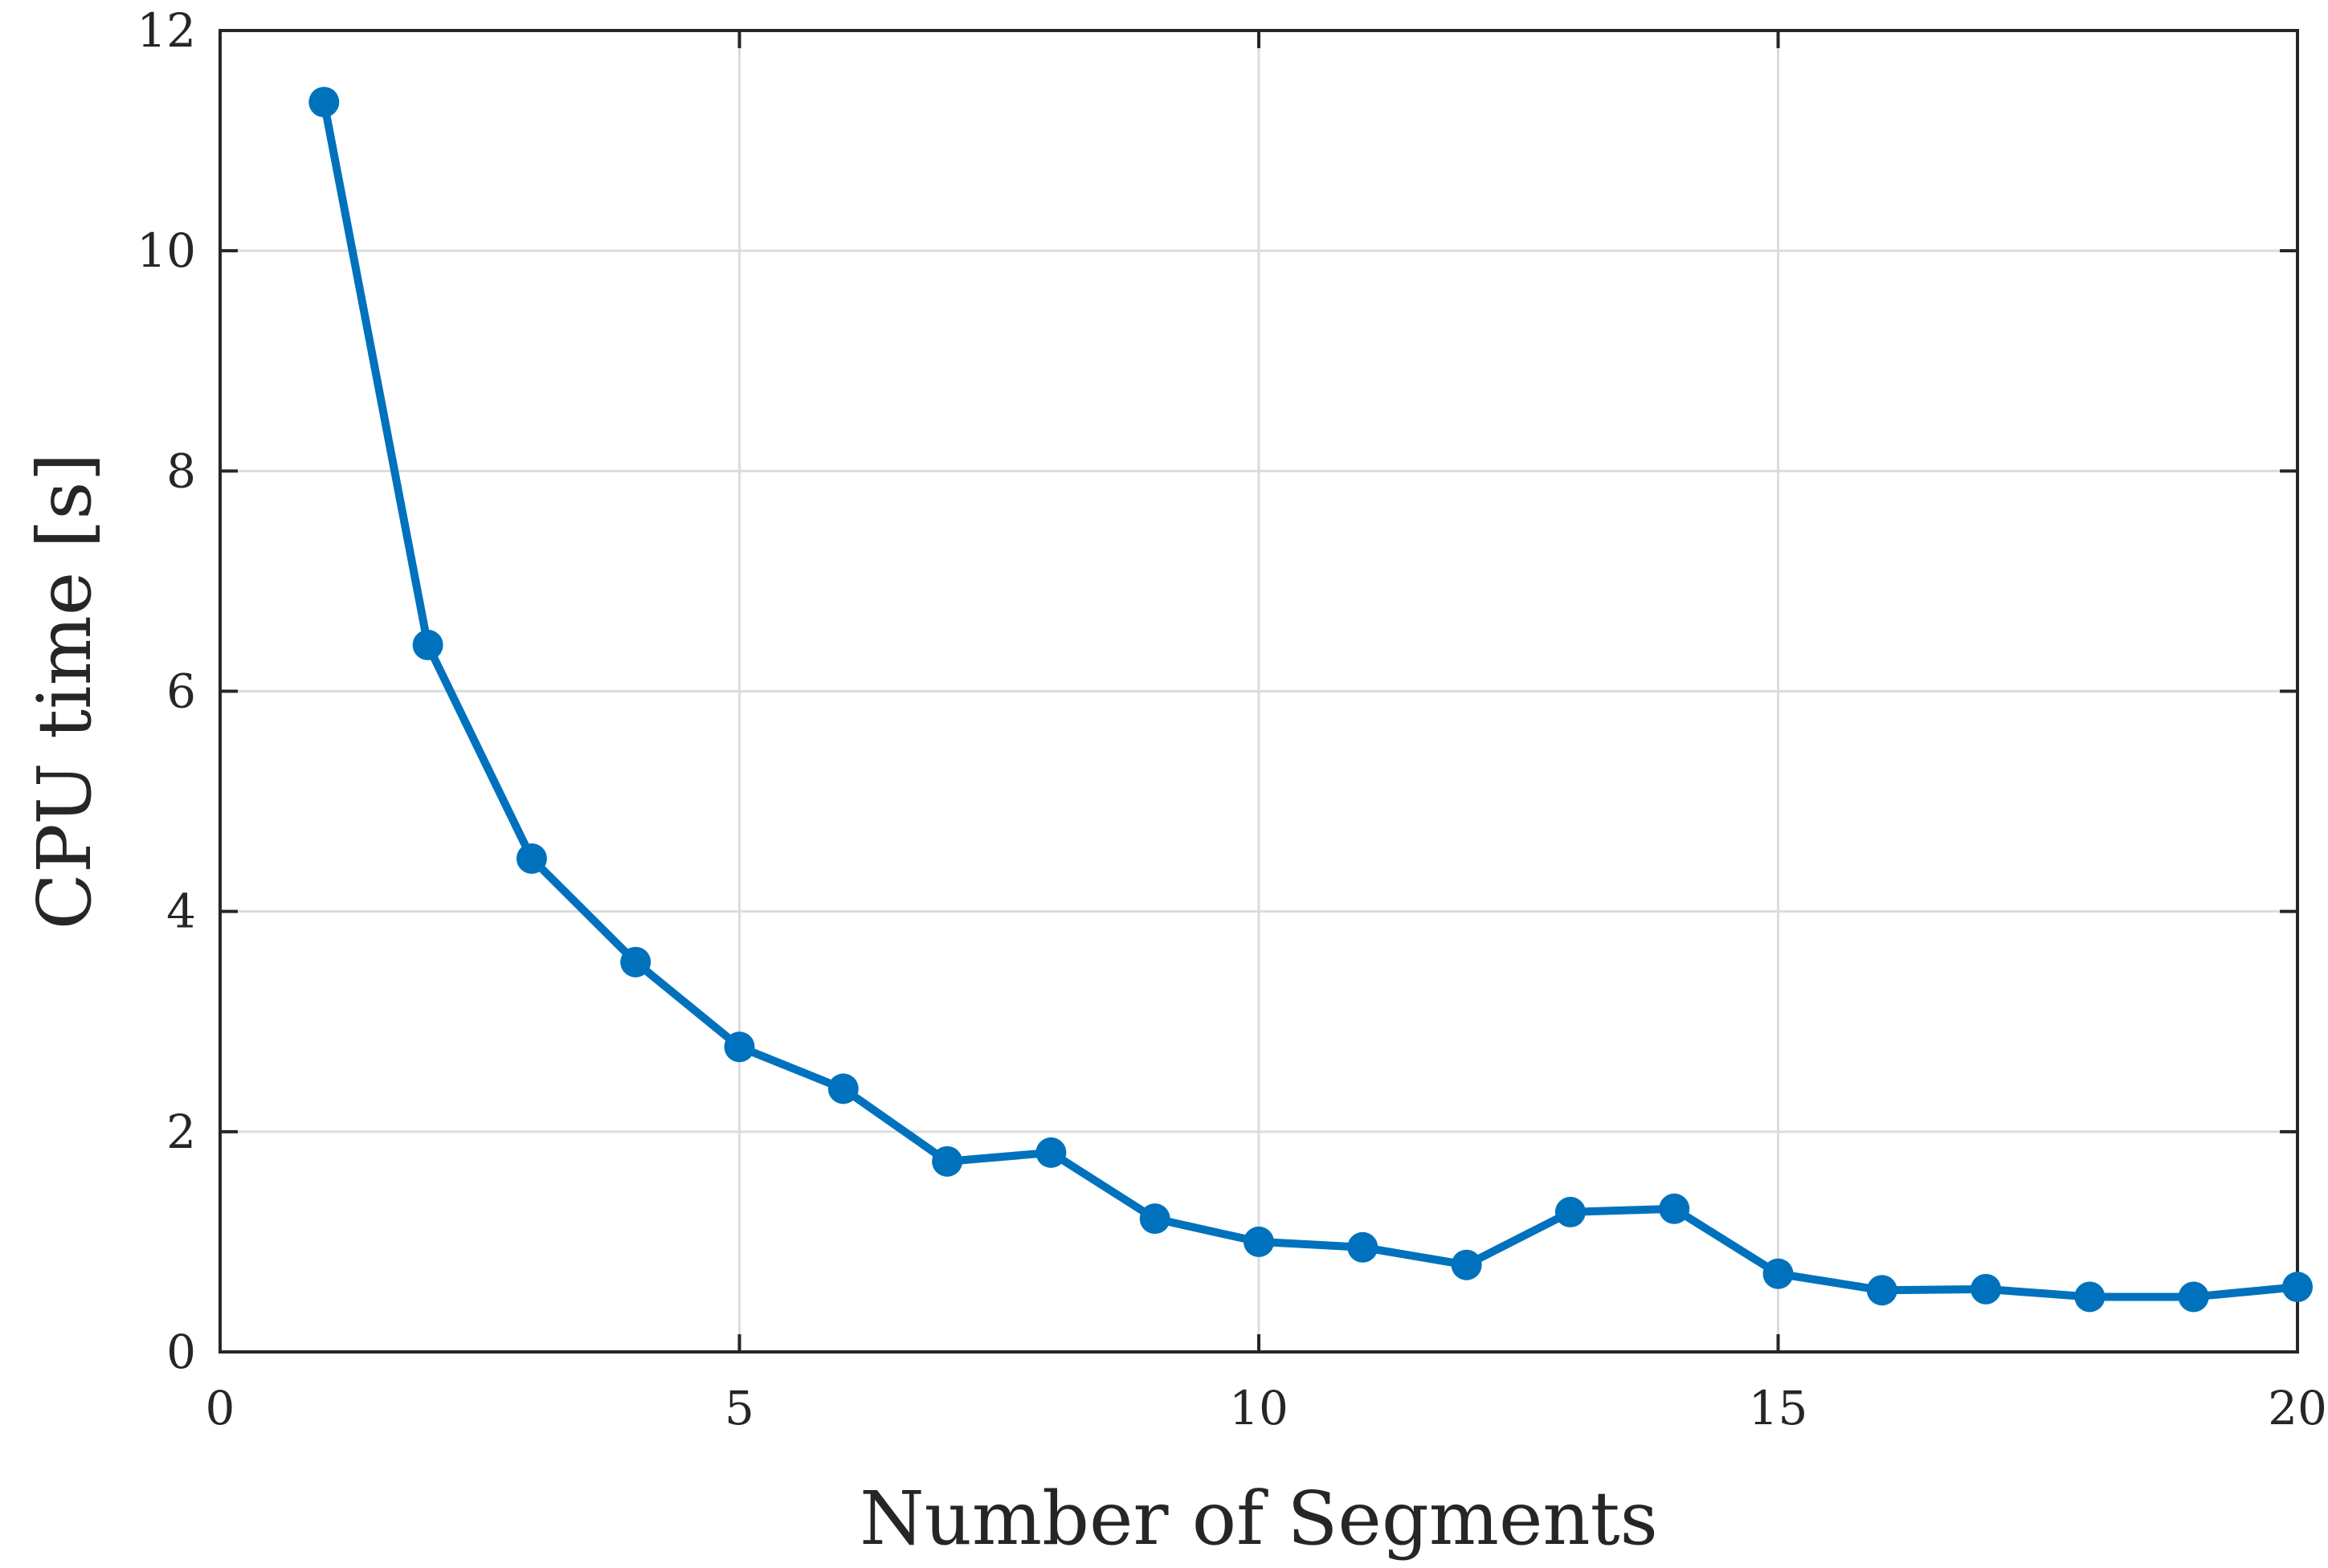 The height and width of the screenshot is (1568, 2328). What do you see at coordinates (65, 691) in the screenshot?
I see `y-axis-label: CPU time [s]` at bounding box center [65, 691].